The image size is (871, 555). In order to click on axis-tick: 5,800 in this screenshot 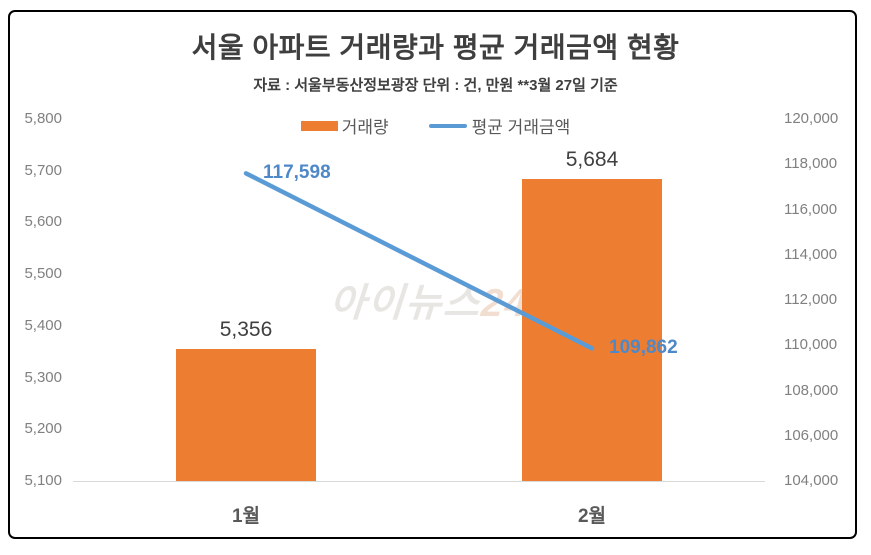, I will do `click(43, 118)`.